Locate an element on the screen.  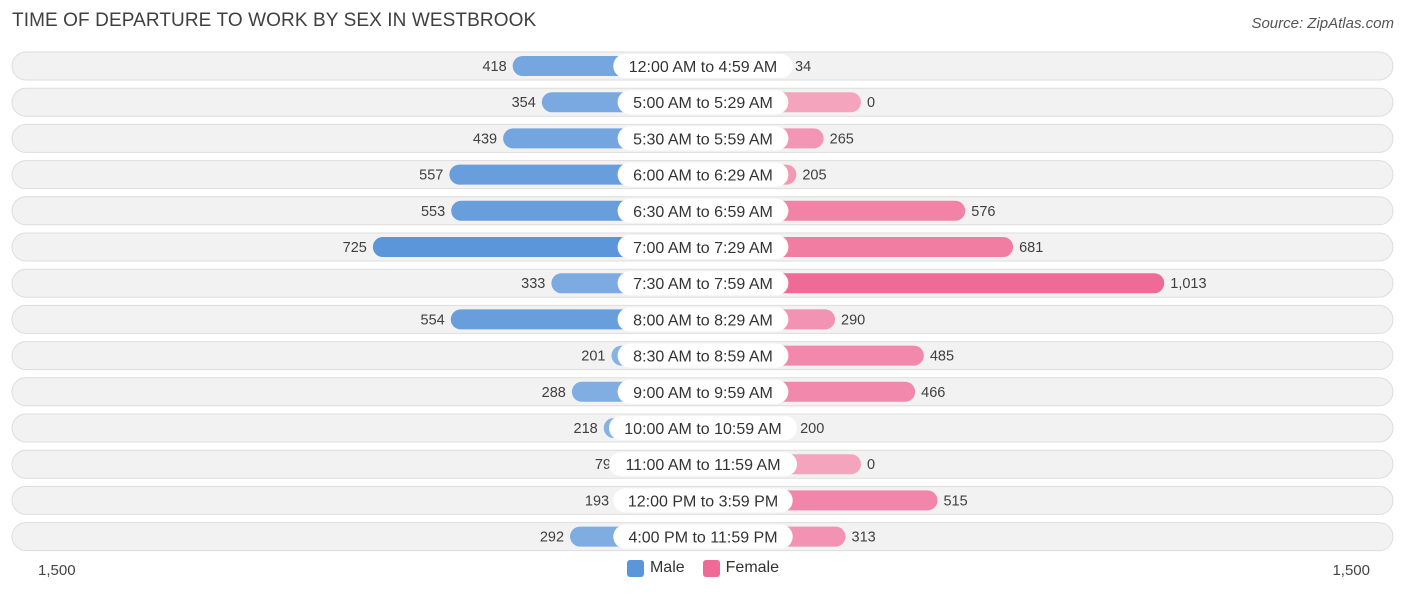
female-value-label: 34 is located at coordinates (803, 67).